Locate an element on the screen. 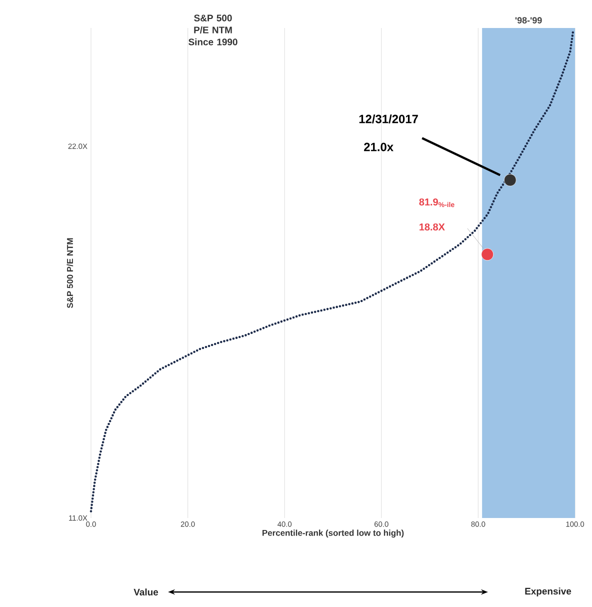 This screenshot has height=607, width=592. annotation: 18.8X is located at coordinates (432, 226).